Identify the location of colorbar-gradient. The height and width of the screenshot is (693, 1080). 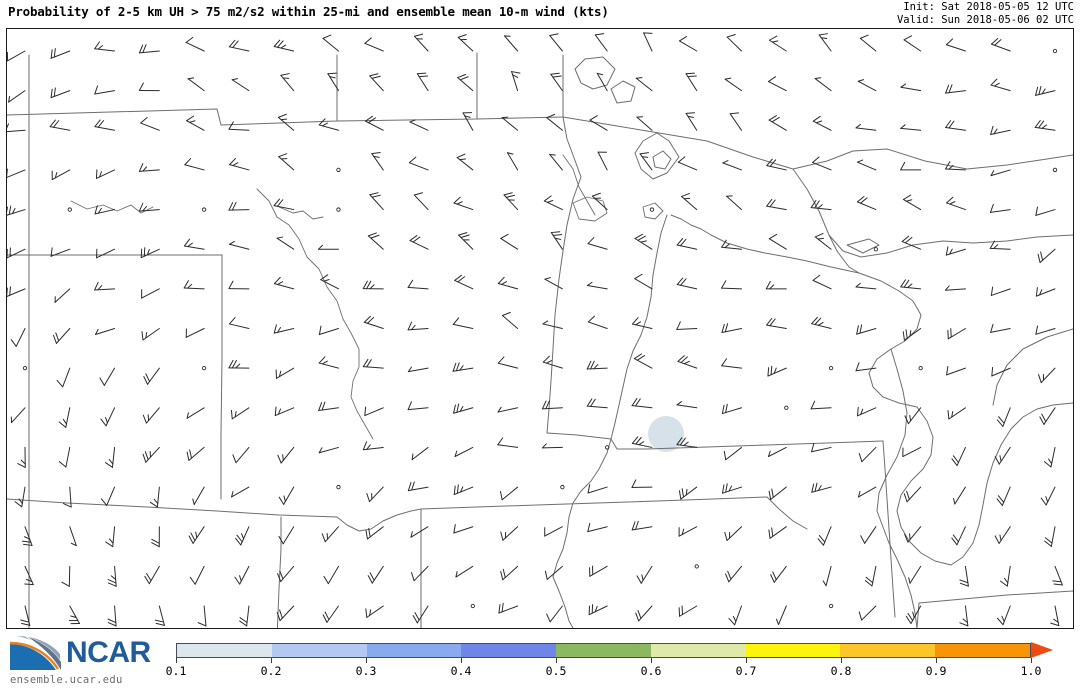
(603, 650).